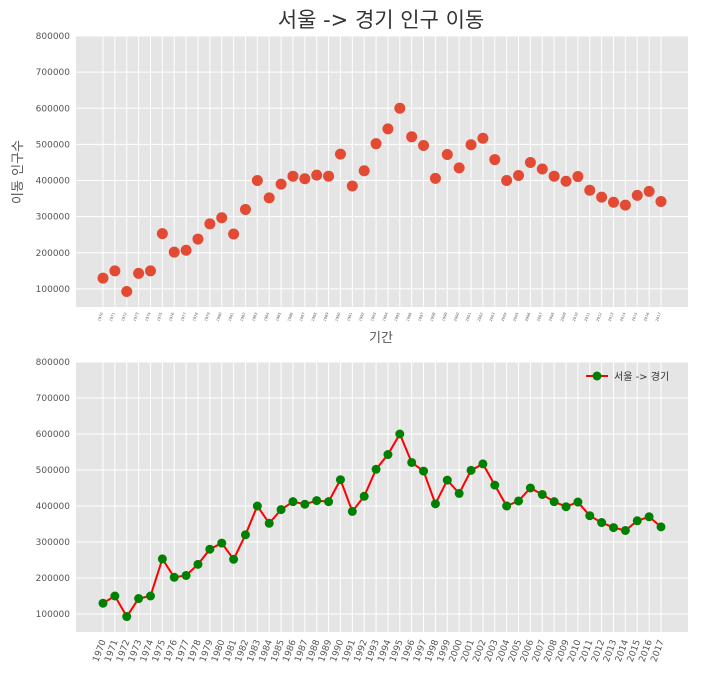 Image resolution: width=725 pixels, height=683 pixels. Describe the element at coordinates (468, 317) in the screenshot. I see `x-tick-label: 2001` at that location.